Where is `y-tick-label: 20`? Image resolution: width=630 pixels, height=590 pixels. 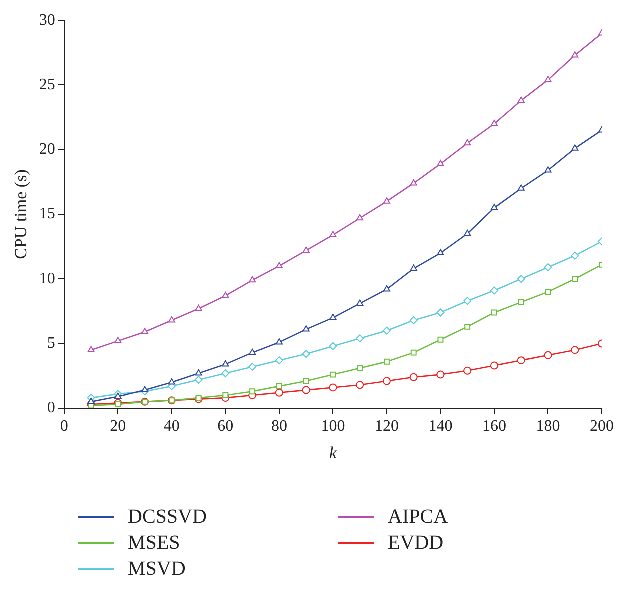
y-tick-label: 20 is located at coordinates (47, 149).